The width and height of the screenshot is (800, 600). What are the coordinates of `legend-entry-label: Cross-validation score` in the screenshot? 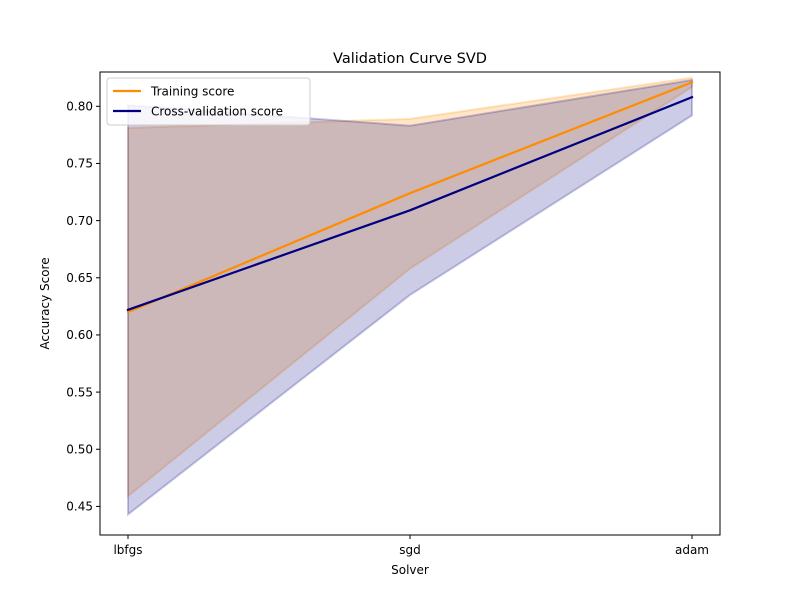 It's located at (217, 111).